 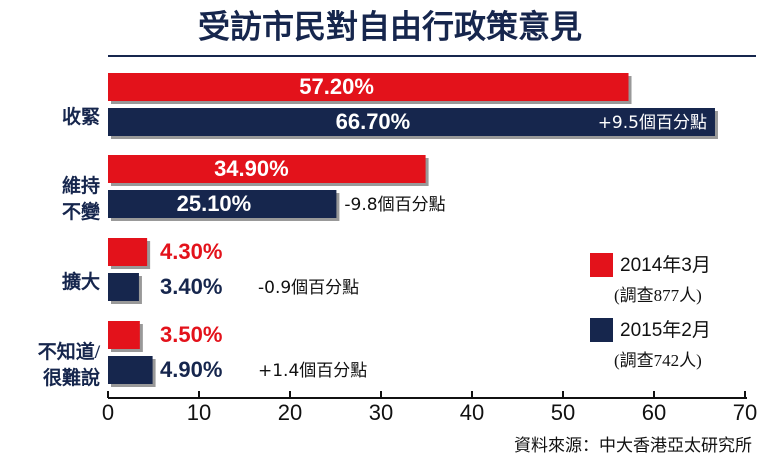 What do you see at coordinates (191, 251) in the screenshot?
I see `value-label: 4.30%` at bounding box center [191, 251].